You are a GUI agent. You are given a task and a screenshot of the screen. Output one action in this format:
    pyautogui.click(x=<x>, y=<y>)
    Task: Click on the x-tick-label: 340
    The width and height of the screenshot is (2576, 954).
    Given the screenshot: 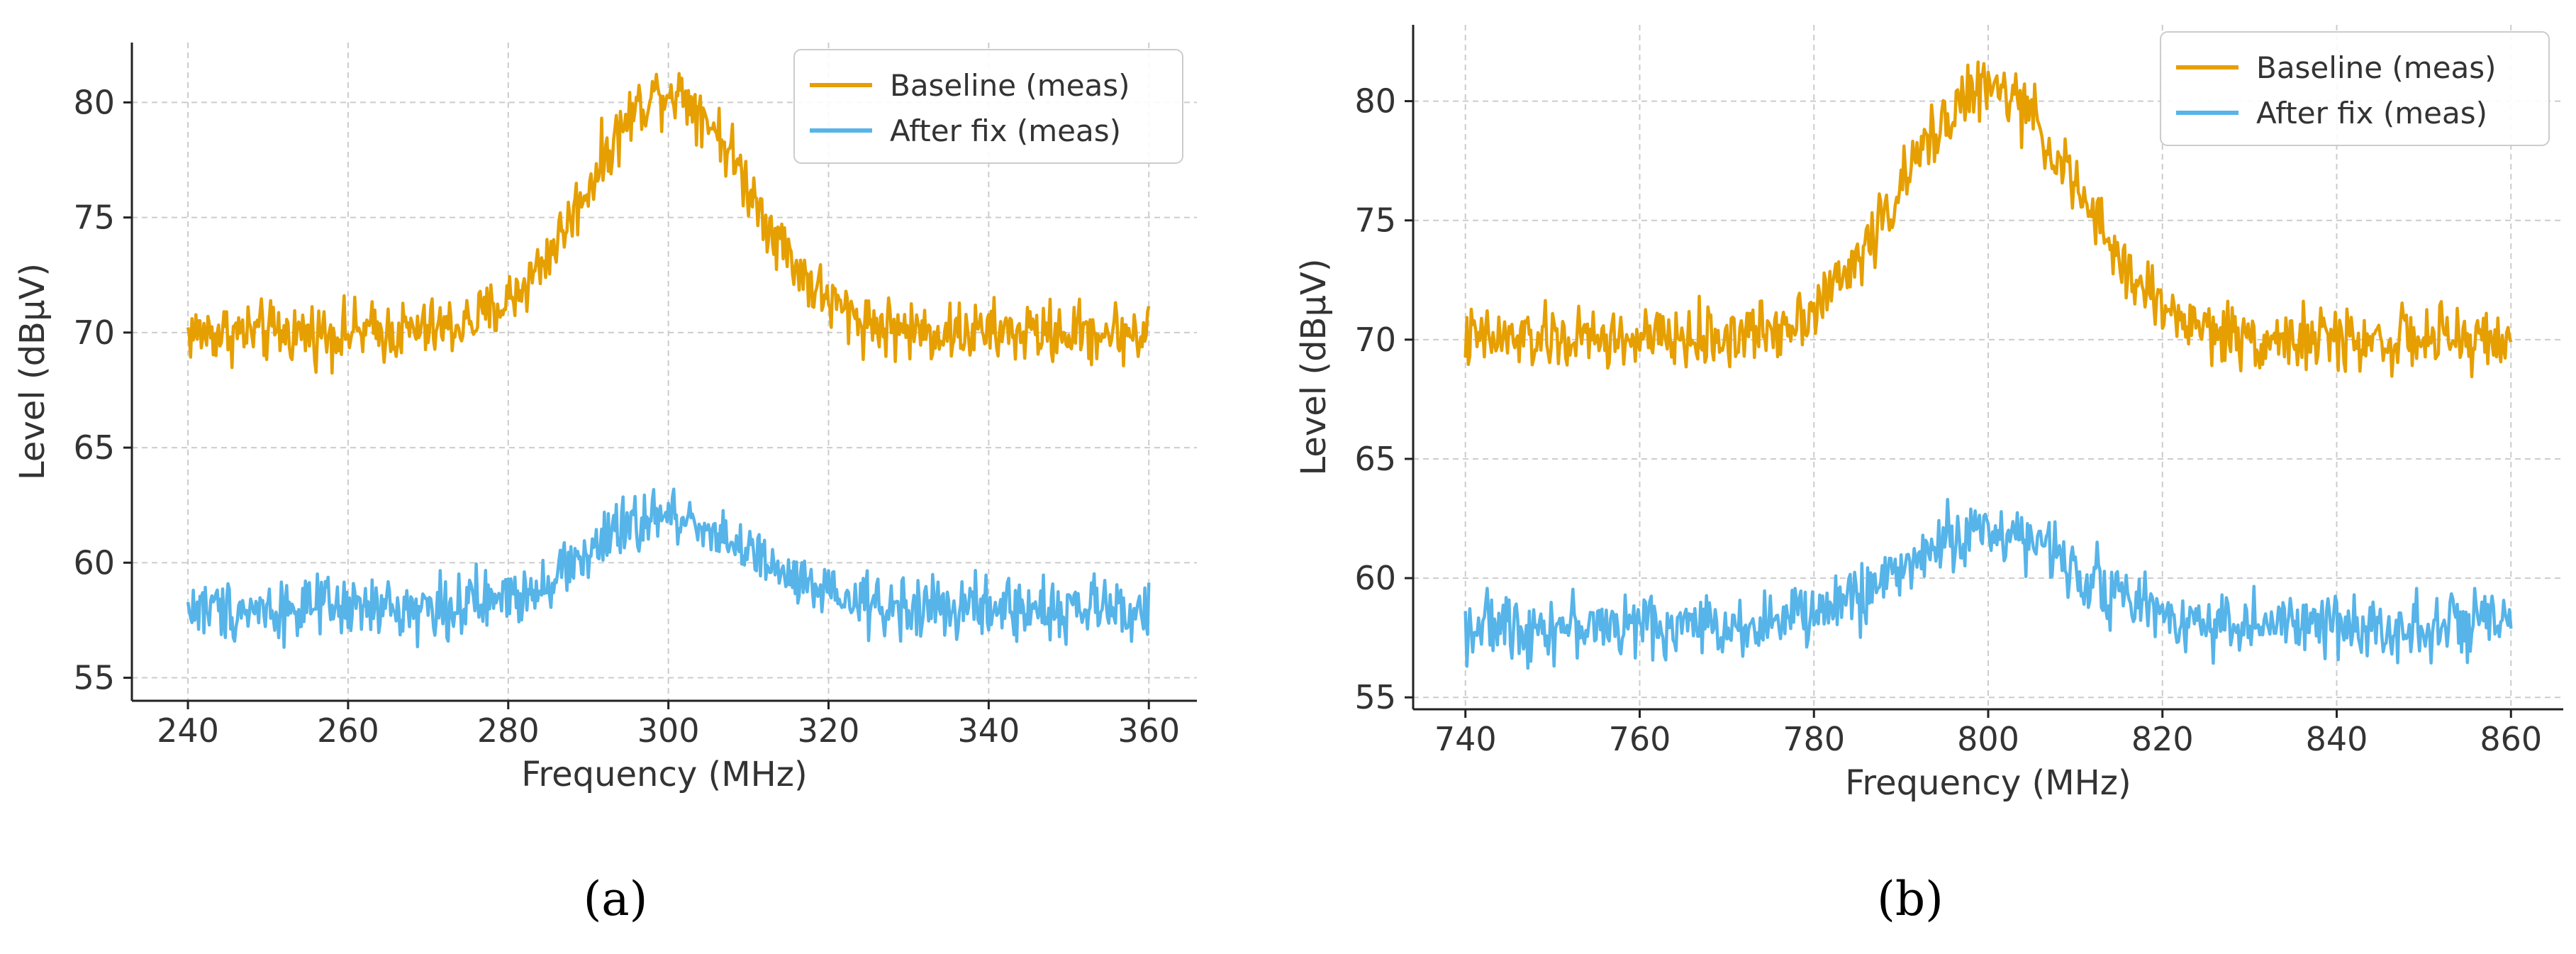 What is the action you would take?
    pyautogui.click(x=988, y=730)
    